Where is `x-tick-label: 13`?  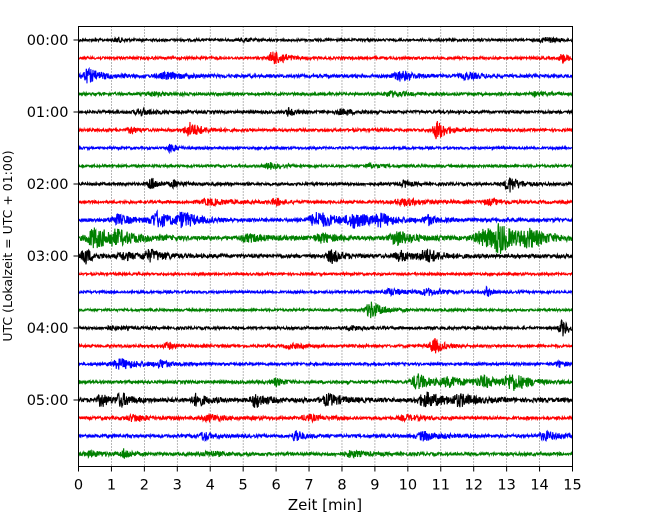
x-tick-label: 13 is located at coordinates (506, 486).